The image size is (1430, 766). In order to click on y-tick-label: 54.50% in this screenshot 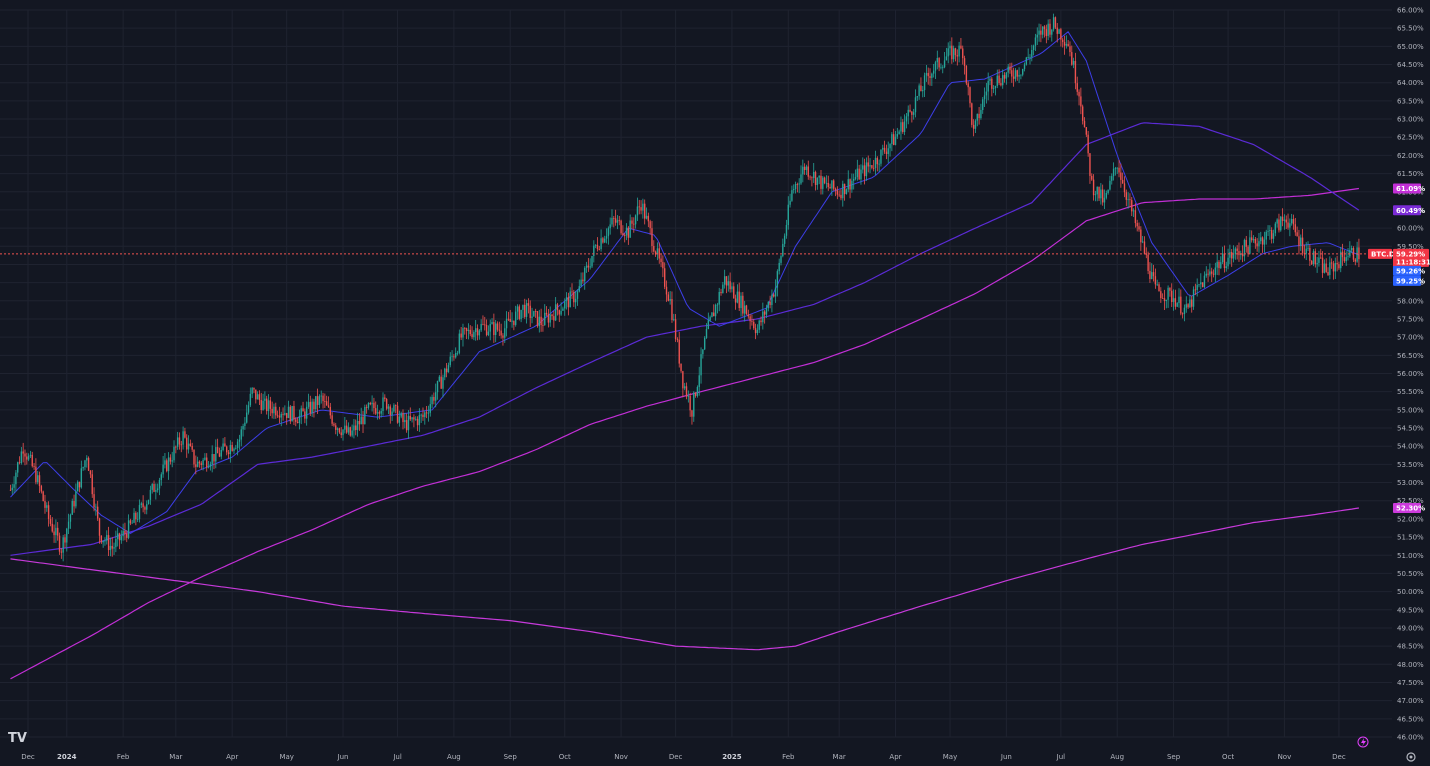, I will do `click(1410, 429)`.